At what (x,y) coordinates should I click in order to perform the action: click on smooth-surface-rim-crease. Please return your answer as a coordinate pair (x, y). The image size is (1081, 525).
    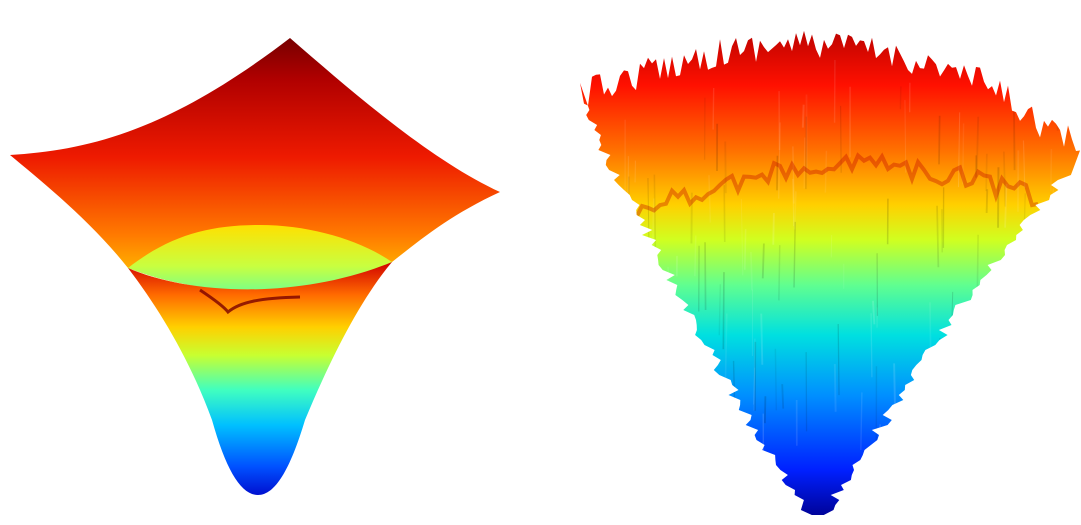
    Looking at the image, I should click on (250, 301).